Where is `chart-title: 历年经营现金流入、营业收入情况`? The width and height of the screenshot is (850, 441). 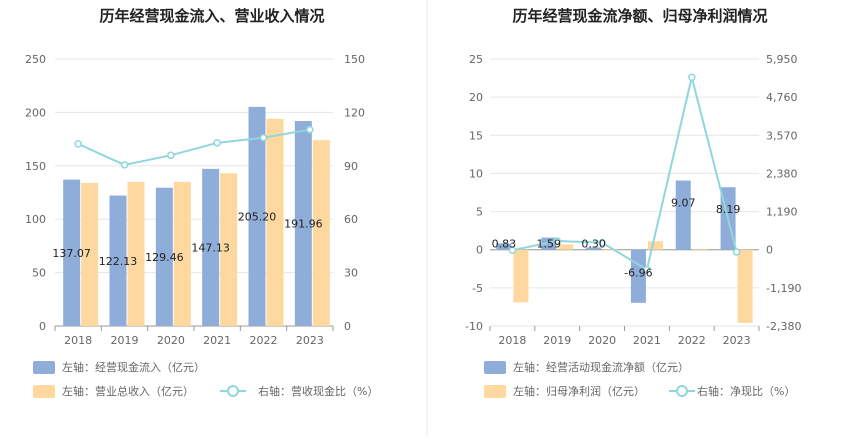
chart-title: 历年经营现金流入、营业收入情况 is located at coordinates (211, 16).